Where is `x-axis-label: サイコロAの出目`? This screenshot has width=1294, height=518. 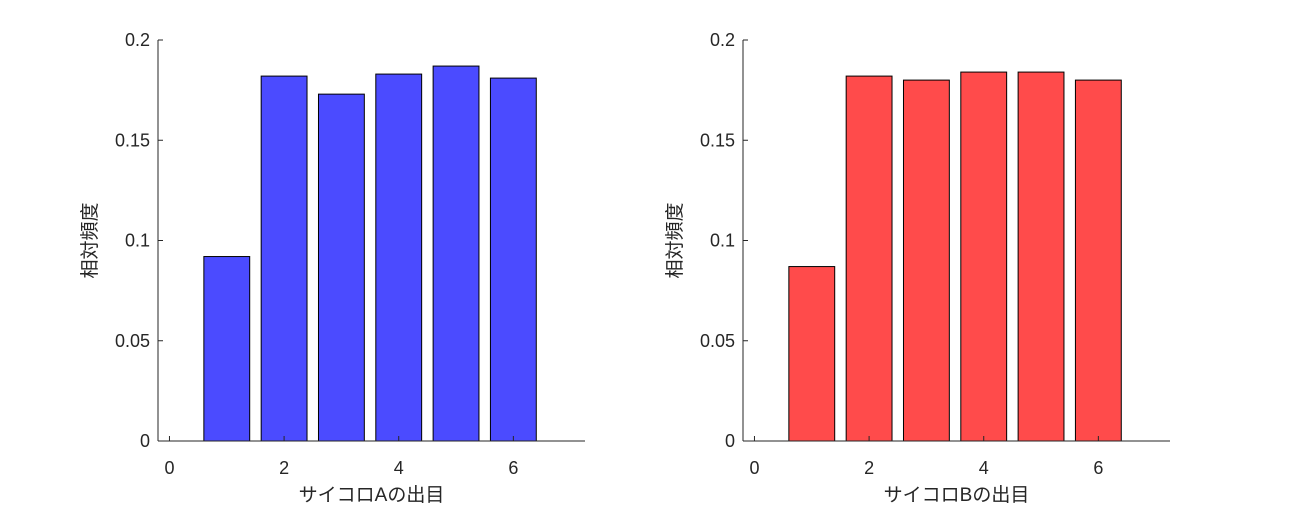
x-axis-label: サイコロAの出目 is located at coordinates (372, 495).